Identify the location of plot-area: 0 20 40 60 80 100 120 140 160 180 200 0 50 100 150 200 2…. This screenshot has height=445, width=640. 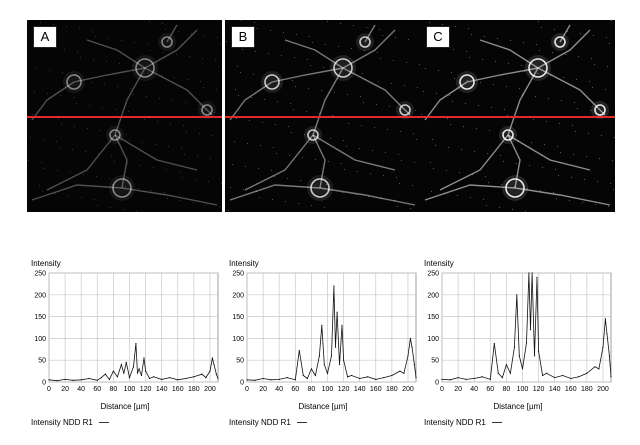
(126, 332).